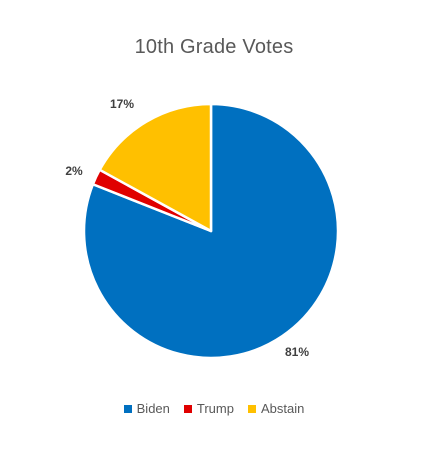 The width and height of the screenshot is (428, 475). What do you see at coordinates (297, 352) in the screenshot?
I see `data-label-biden: 81%` at bounding box center [297, 352].